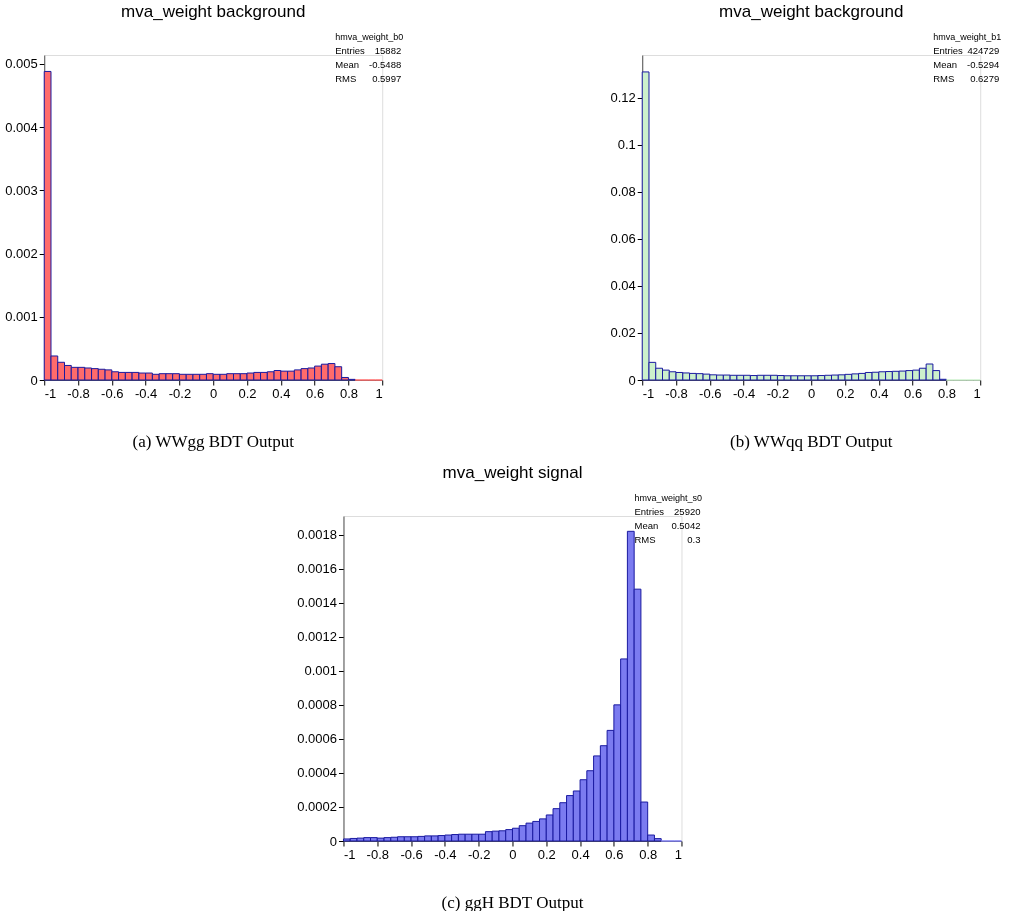 The height and width of the screenshot is (911, 1022). I want to click on y-tick-label: 0.08, so click(623, 192).